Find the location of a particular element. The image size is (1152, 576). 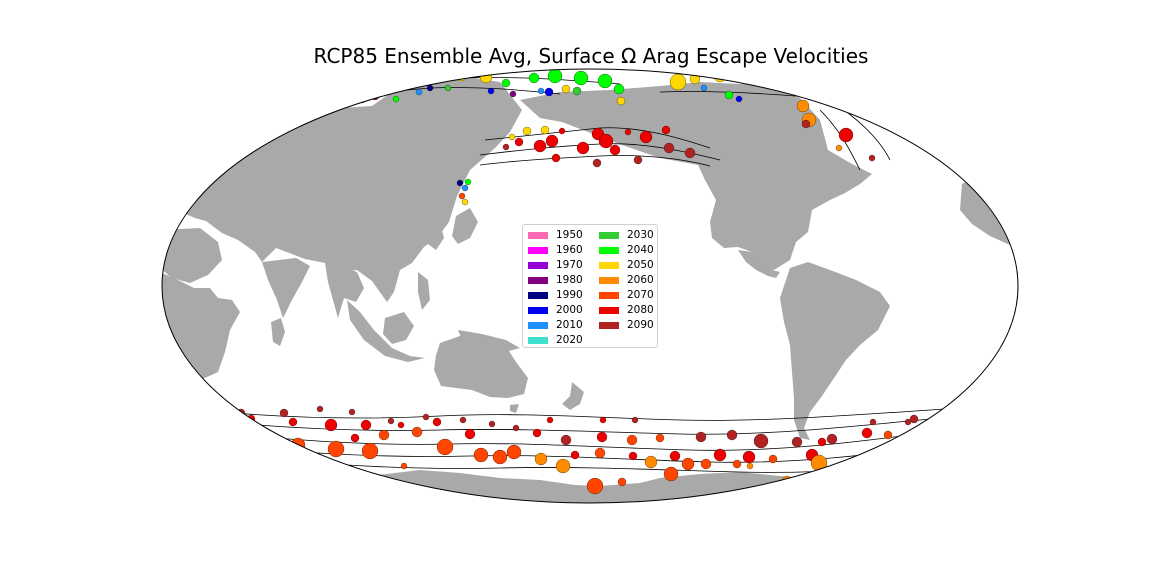

legend-label: 1960 is located at coordinates (569, 250).